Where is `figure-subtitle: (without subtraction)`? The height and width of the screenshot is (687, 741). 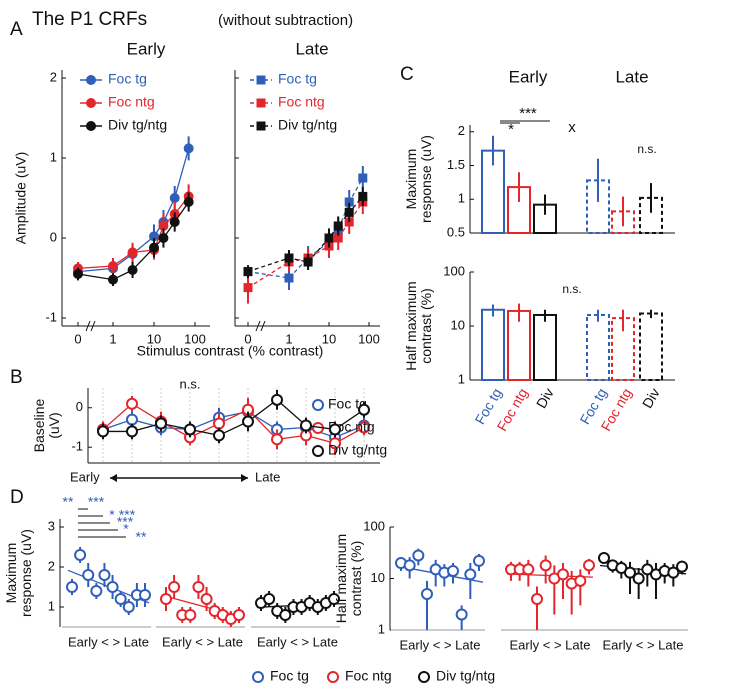
figure-subtitle: (without subtraction) is located at coordinates (285, 20).